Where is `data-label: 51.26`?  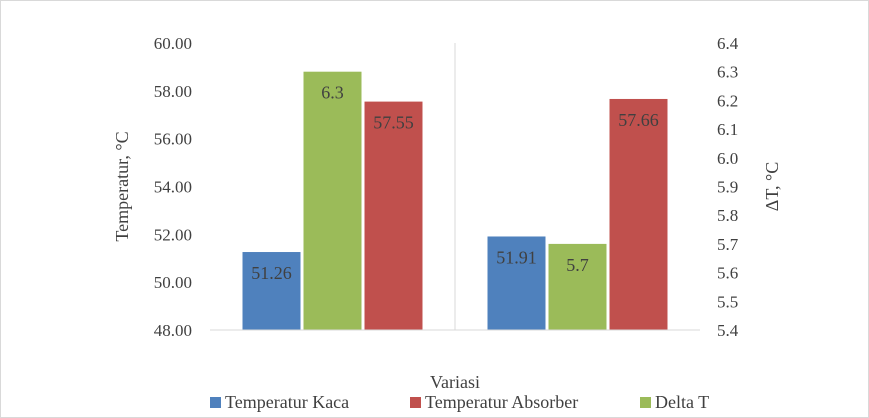
data-label: 51.26 is located at coordinates (271, 273).